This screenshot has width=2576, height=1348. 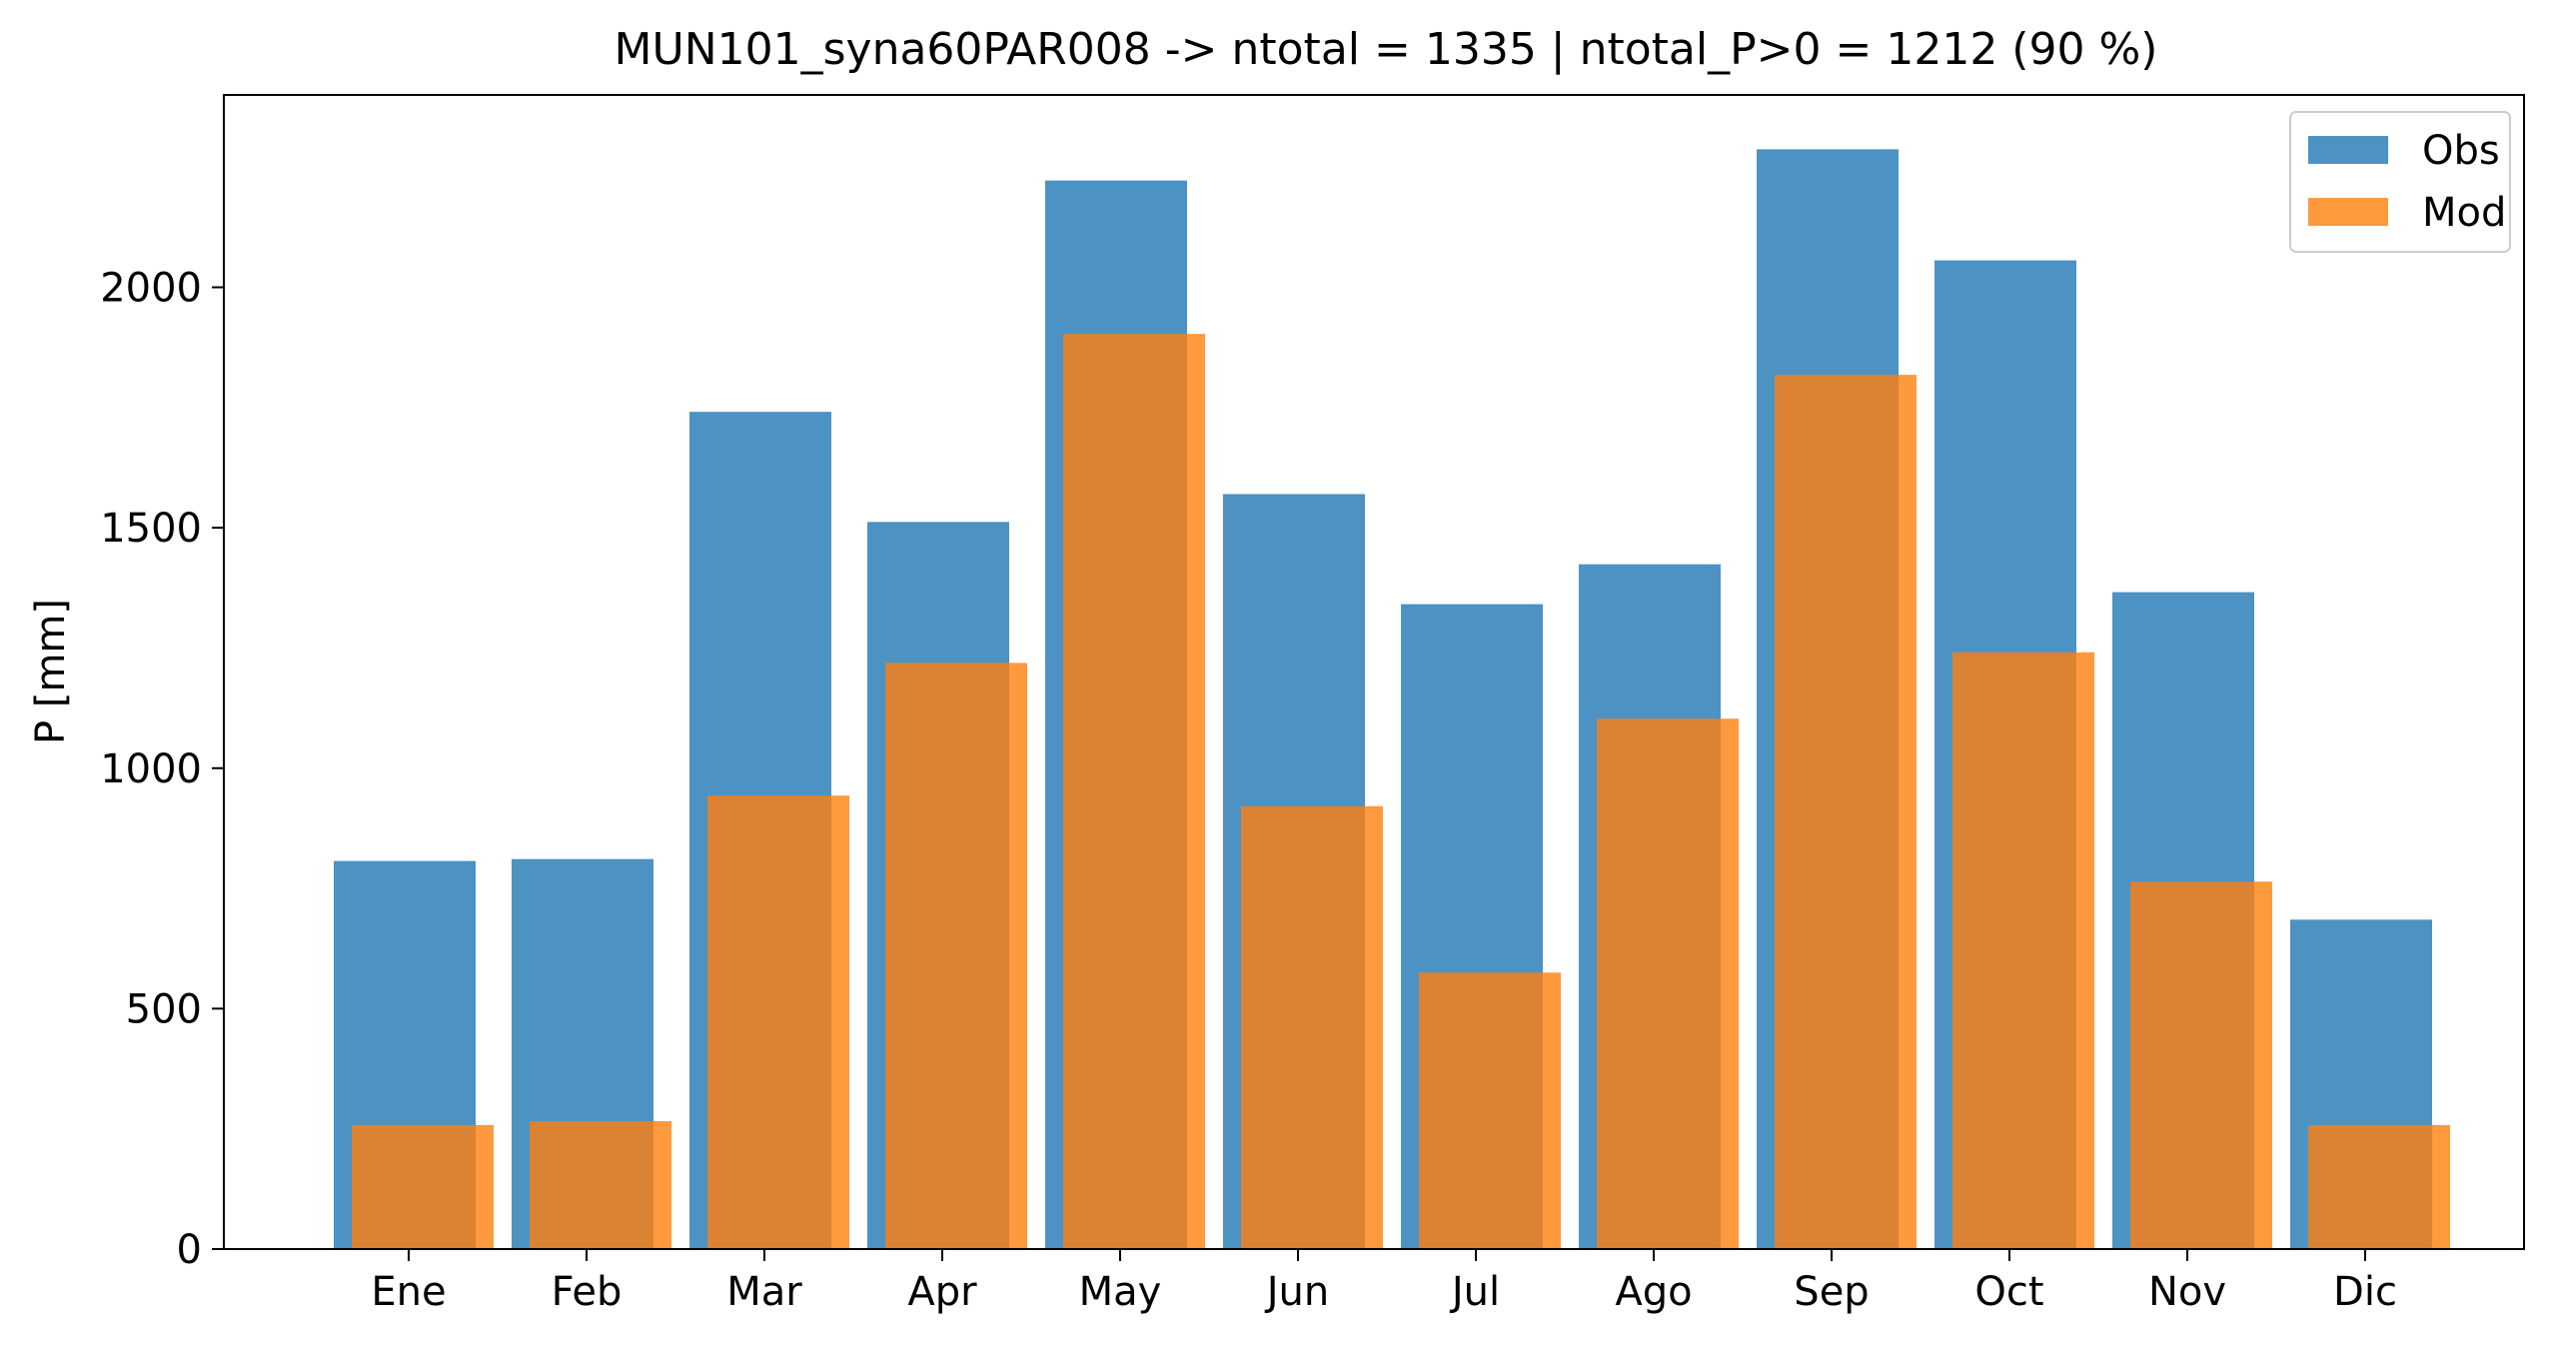 I want to click on mod-legend-swatch, so click(x=2348, y=212).